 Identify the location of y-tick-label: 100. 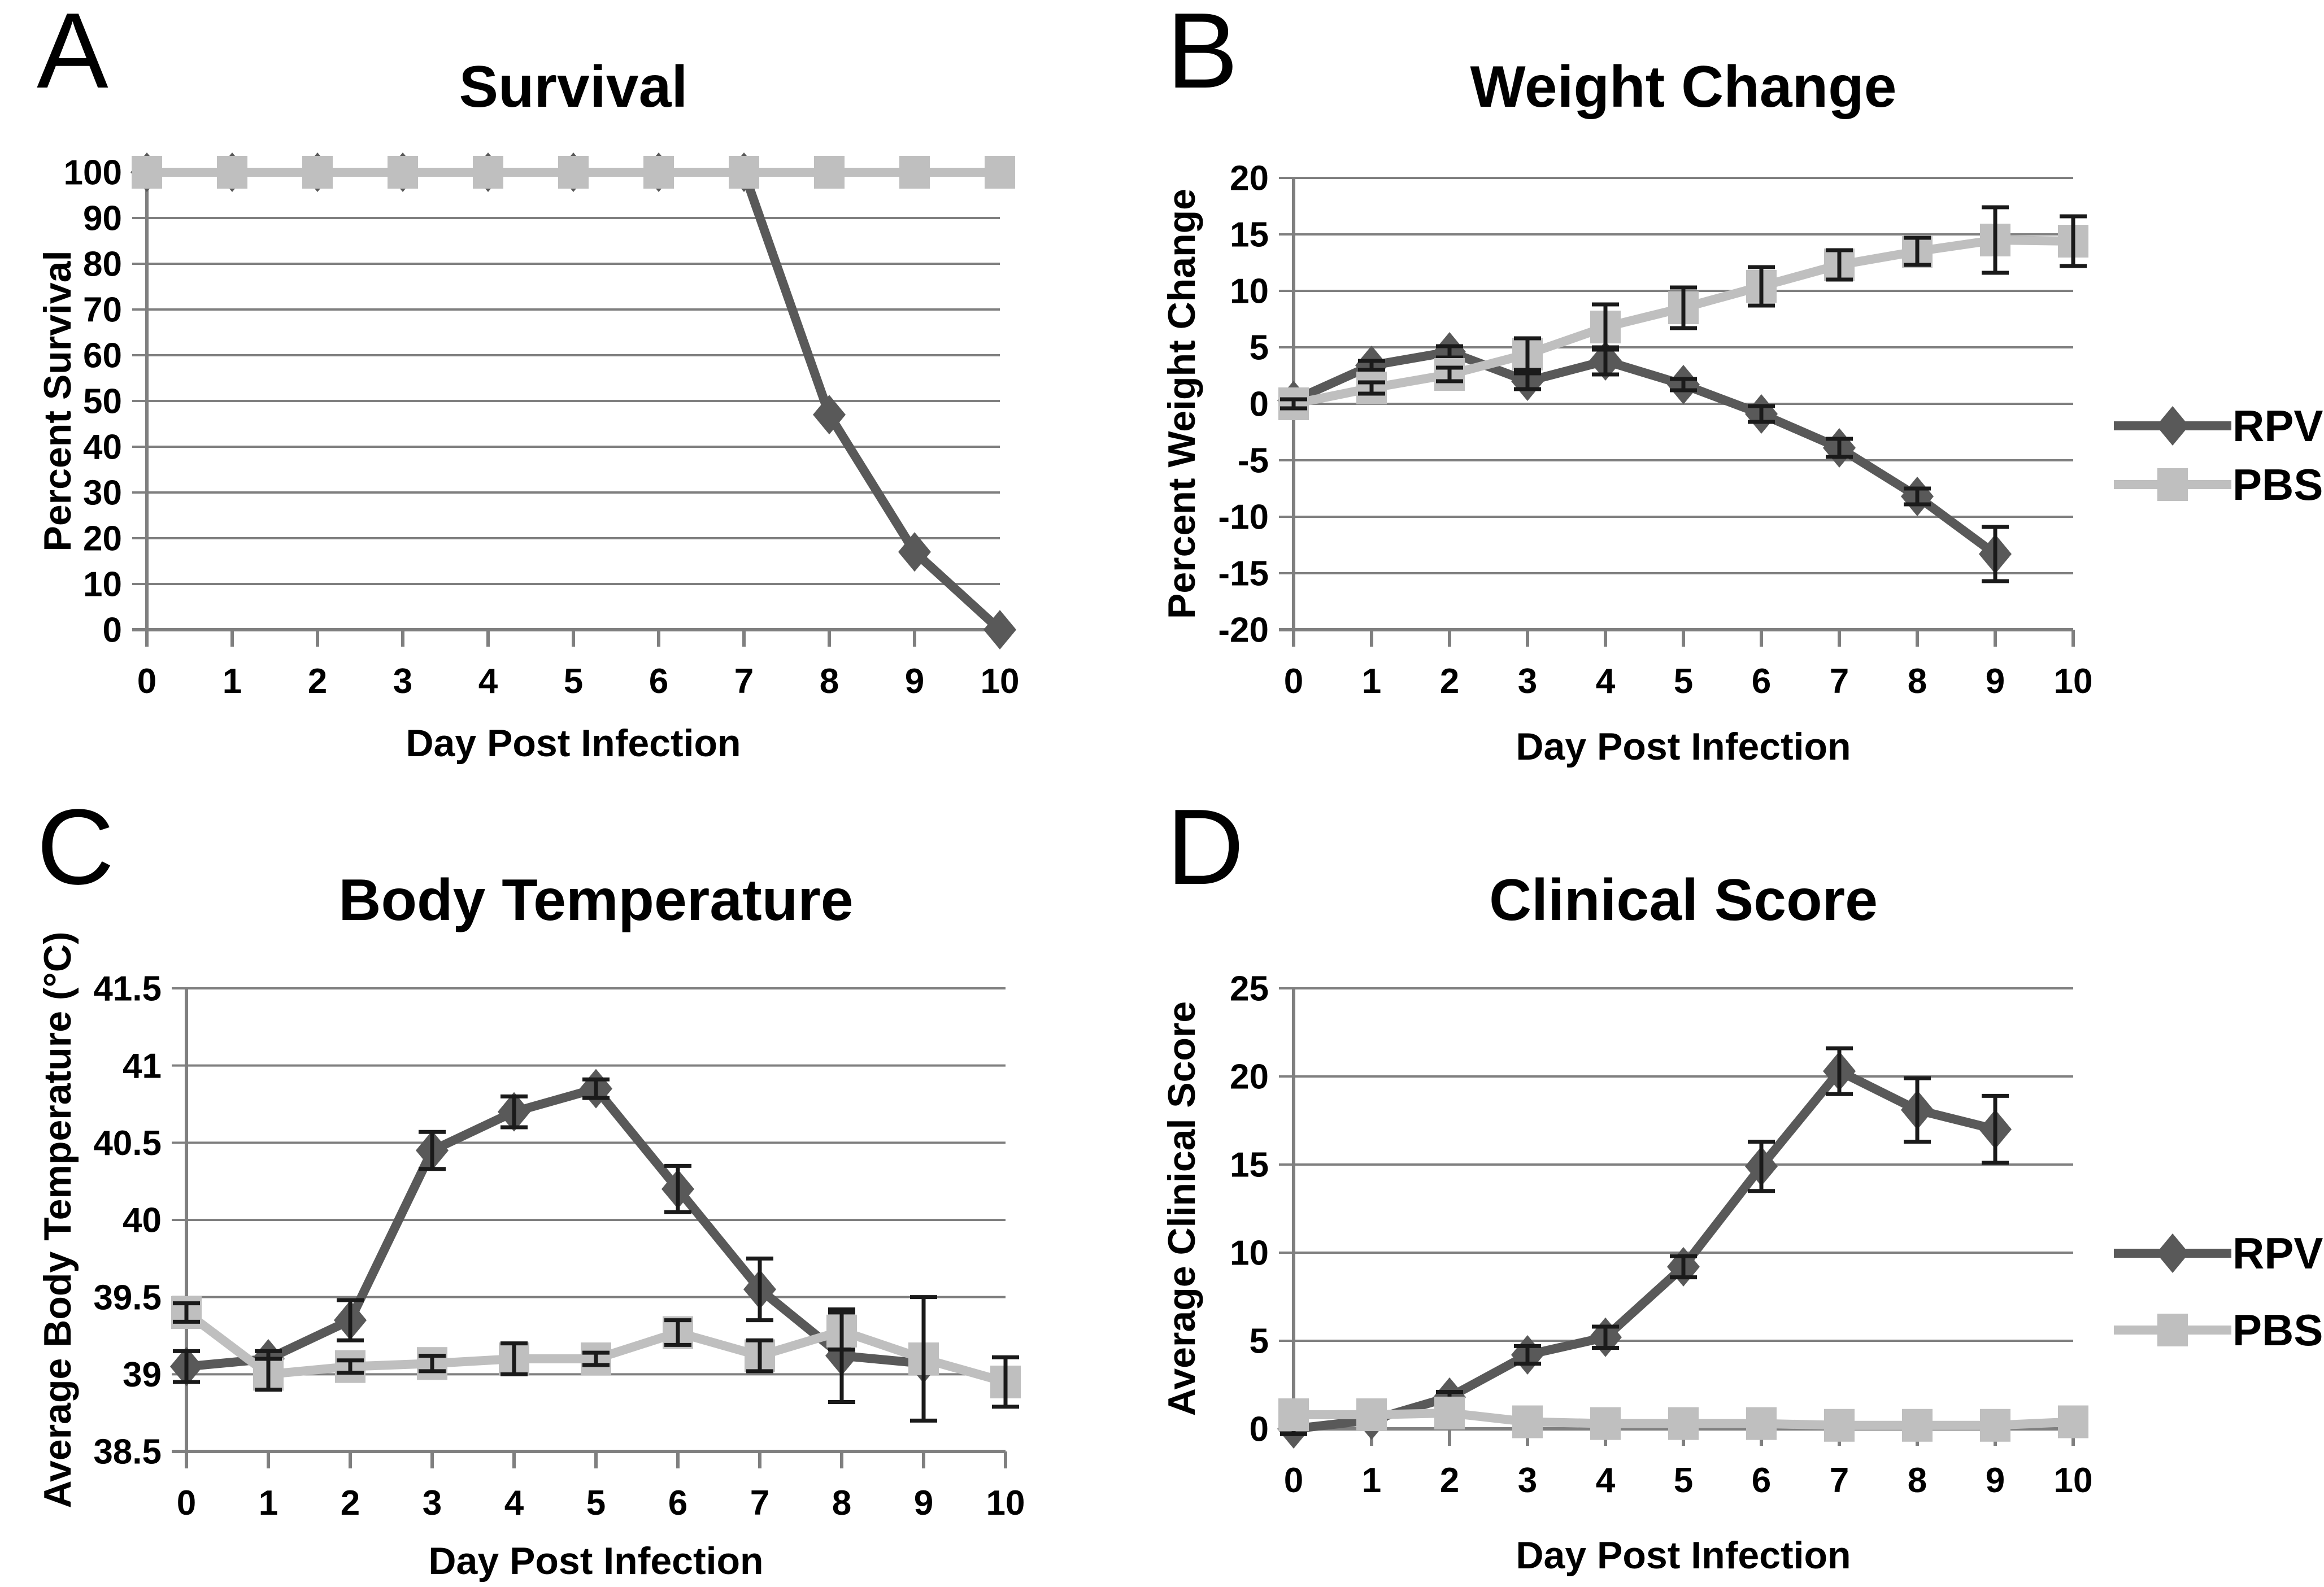
(93, 173).